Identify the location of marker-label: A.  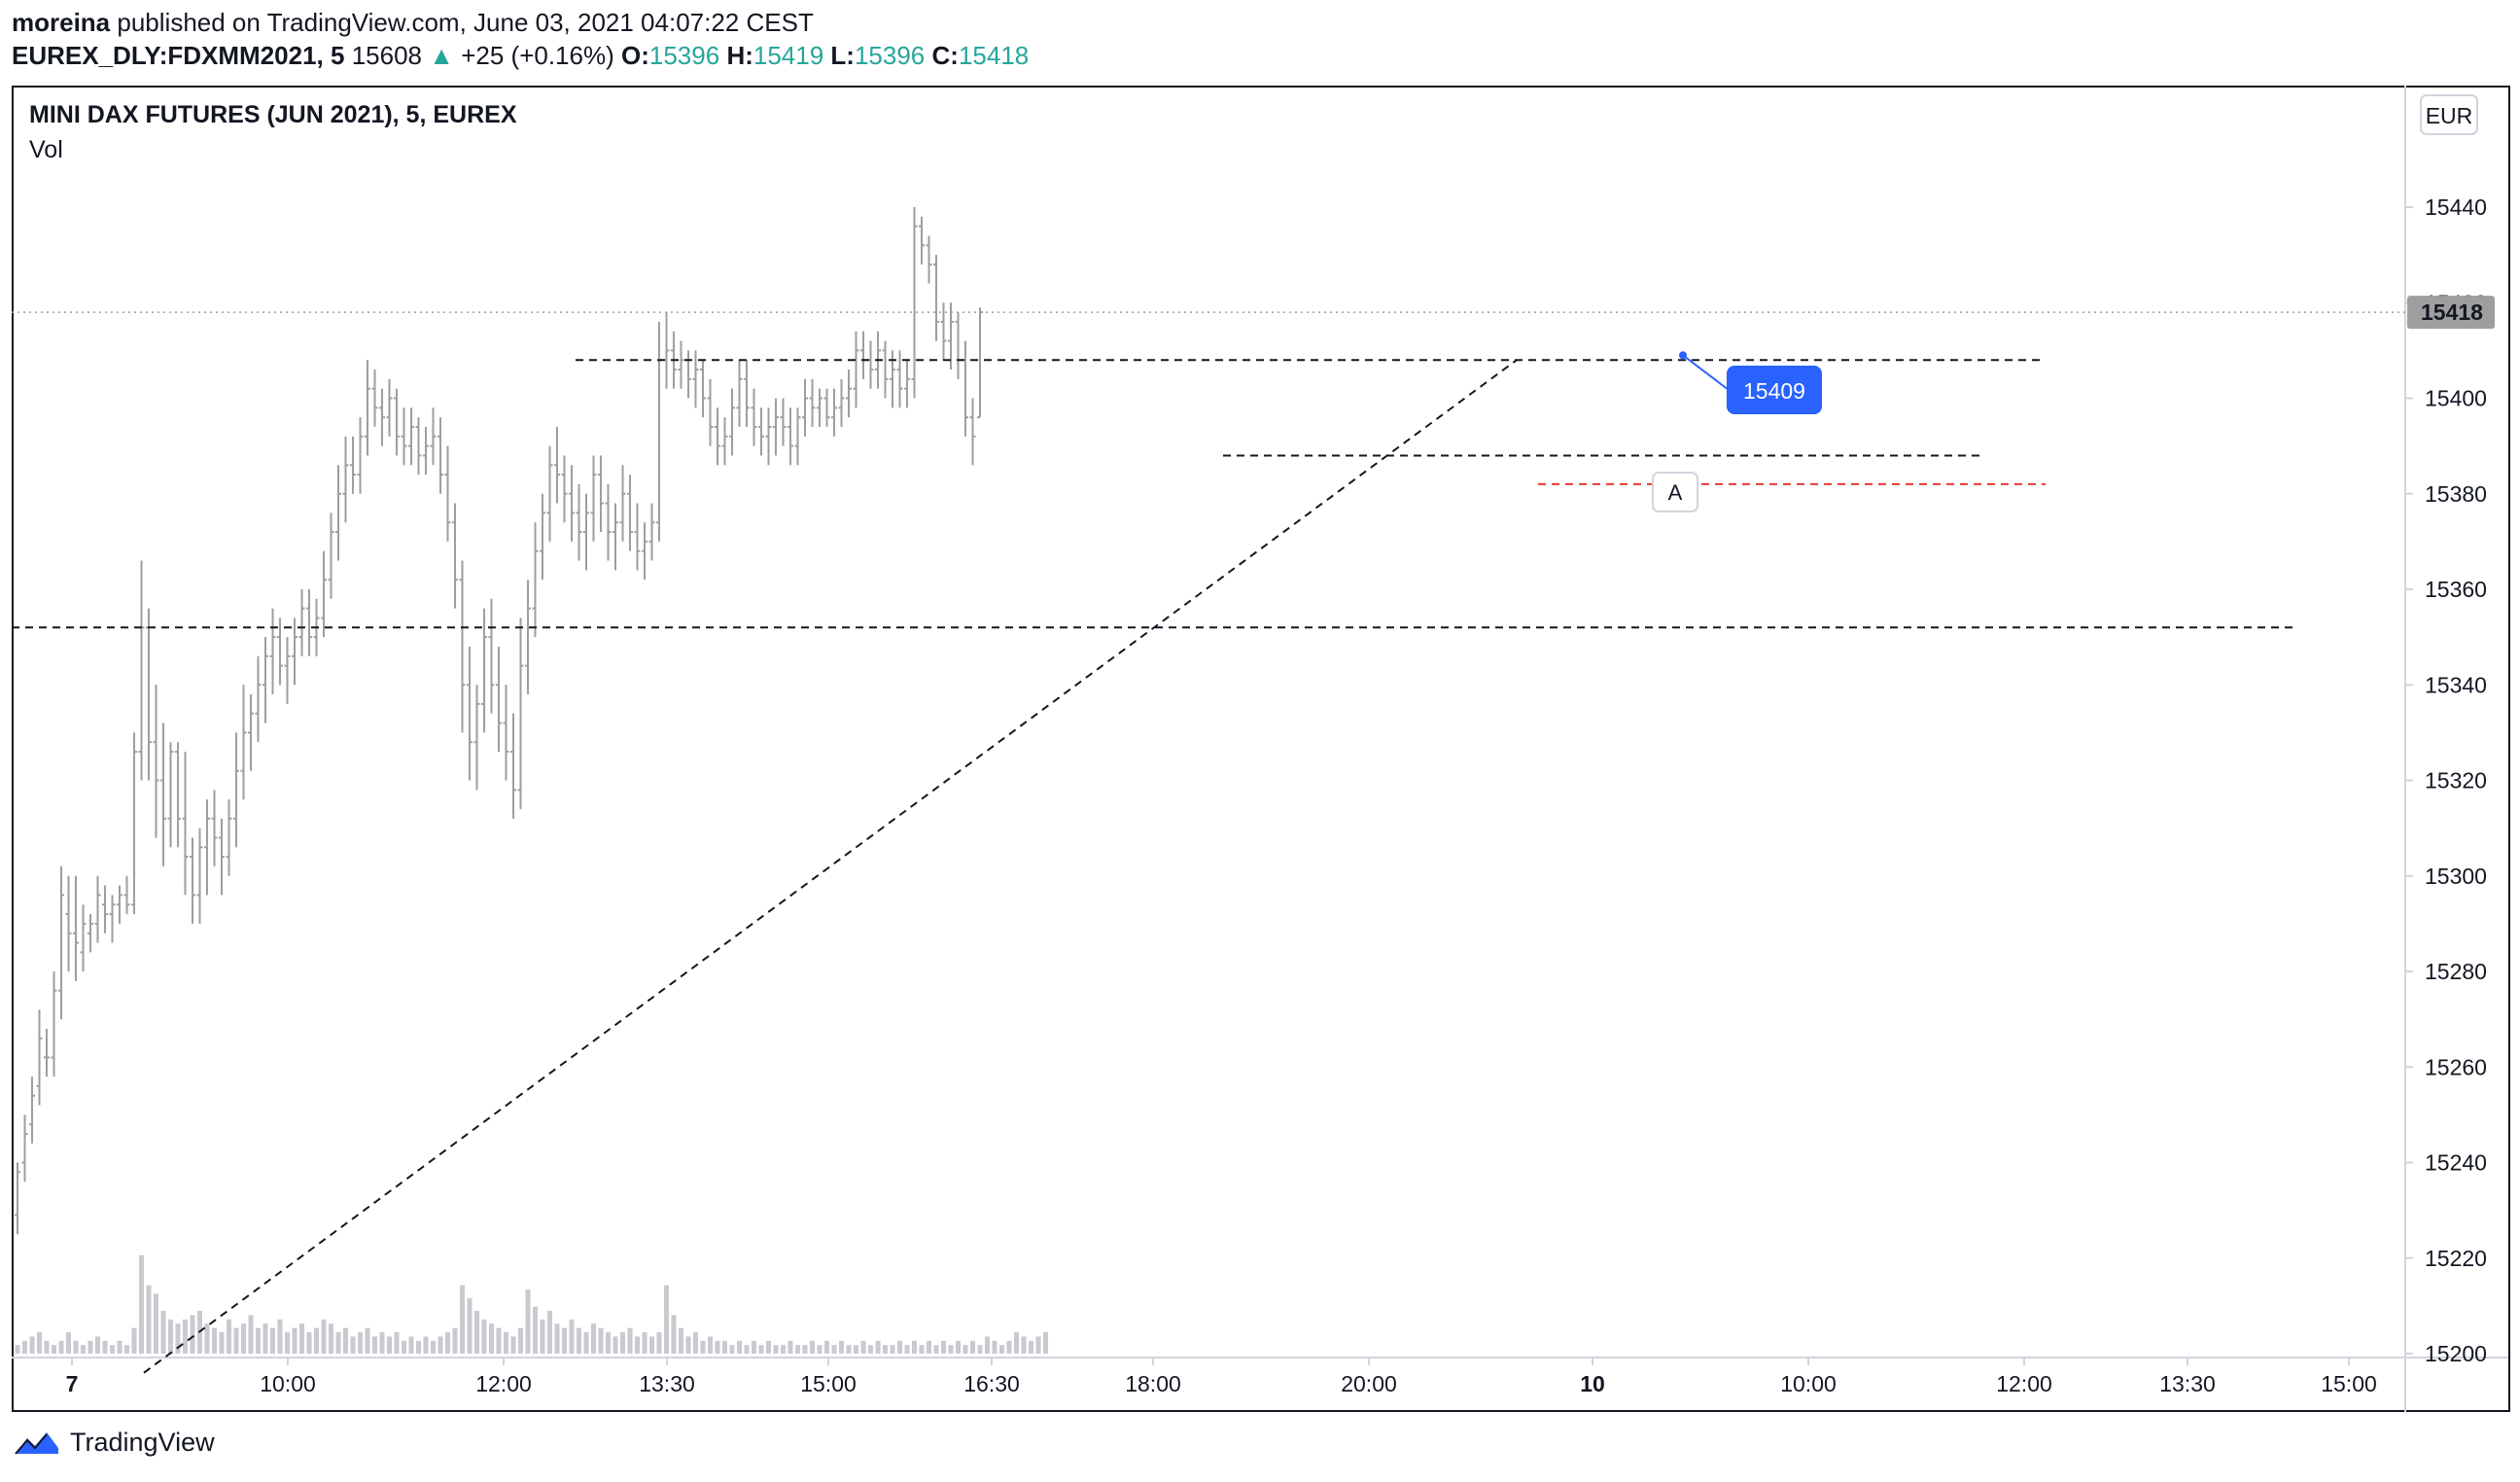
(1675, 492).